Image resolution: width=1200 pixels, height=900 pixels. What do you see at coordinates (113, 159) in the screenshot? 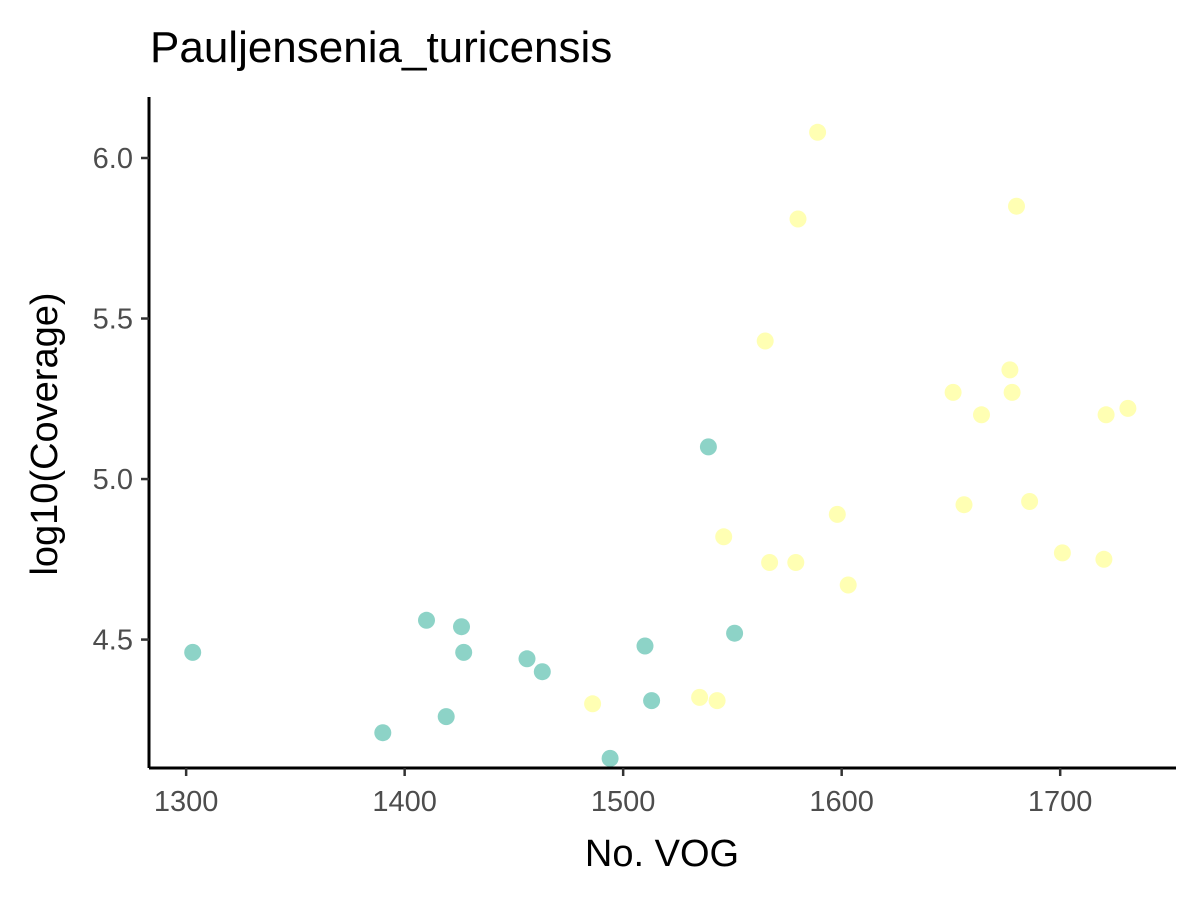
I see `y-tick-label: 6.0` at bounding box center [113, 159].